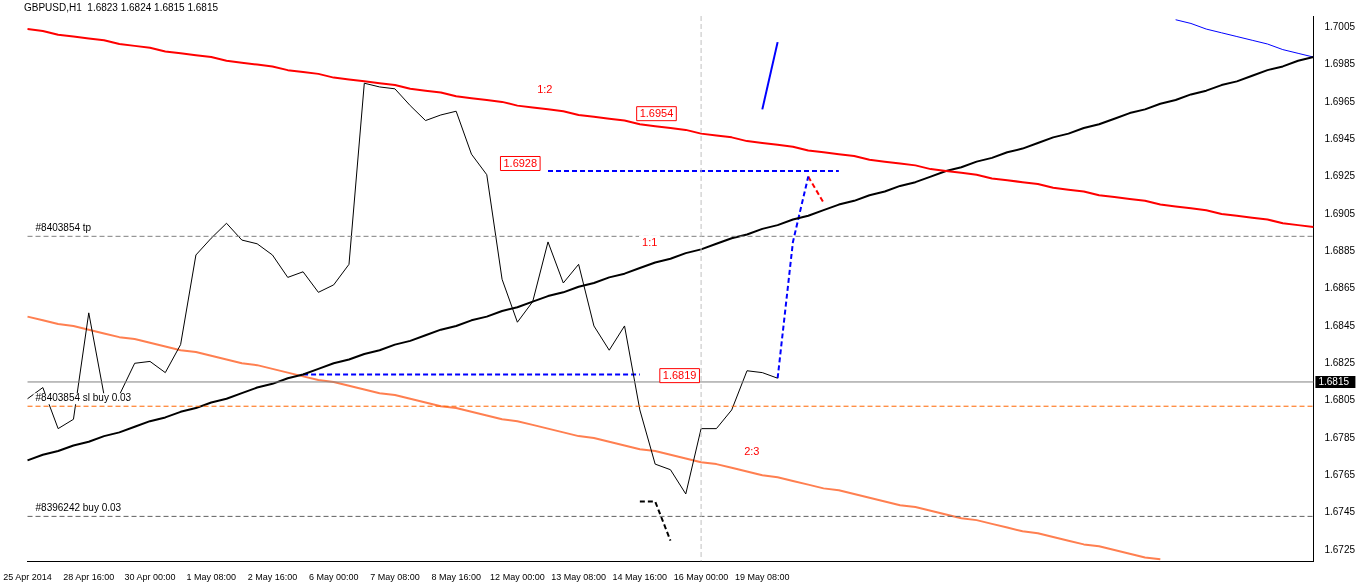 This screenshot has height=586, width=1362. Describe the element at coordinates (121, 7) in the screenshot. I see `chart-title: GBPUSD,H1 1.6823 1.6824 1.6815 1.6815` at that location.